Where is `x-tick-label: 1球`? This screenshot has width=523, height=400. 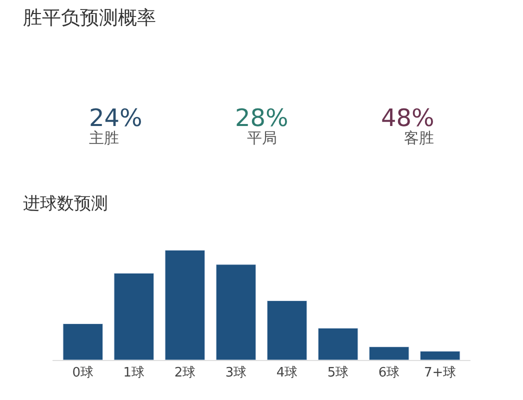
x-tick-label: 1球 is located at coordinates (134, 373).